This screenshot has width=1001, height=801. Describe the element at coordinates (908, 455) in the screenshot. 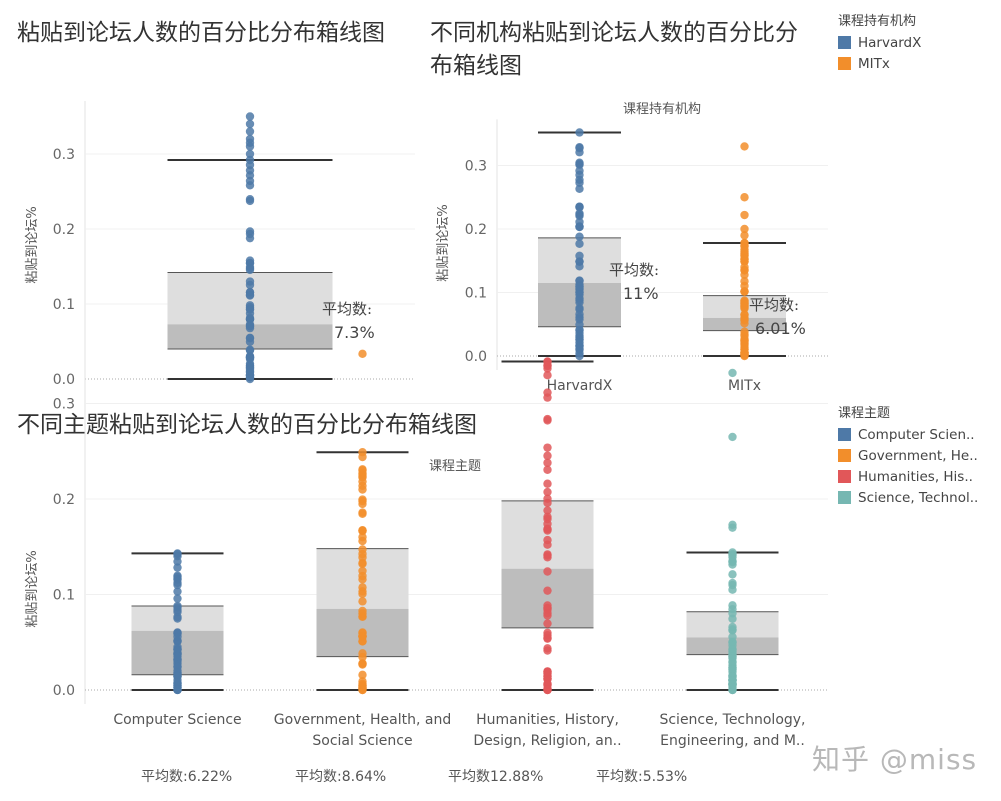

I see `legend-item-government: Government, He..` at that location.